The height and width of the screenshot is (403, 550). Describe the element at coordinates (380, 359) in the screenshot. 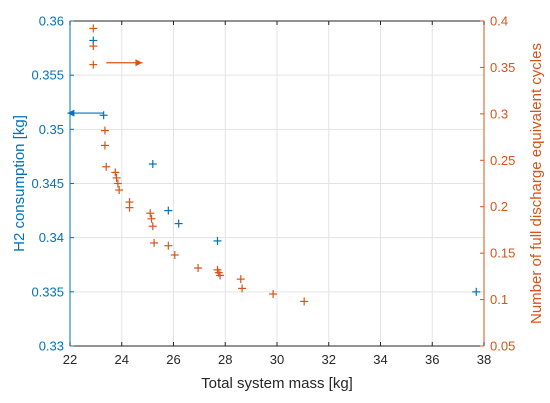

I see `x-tick-label: 34` at that location.